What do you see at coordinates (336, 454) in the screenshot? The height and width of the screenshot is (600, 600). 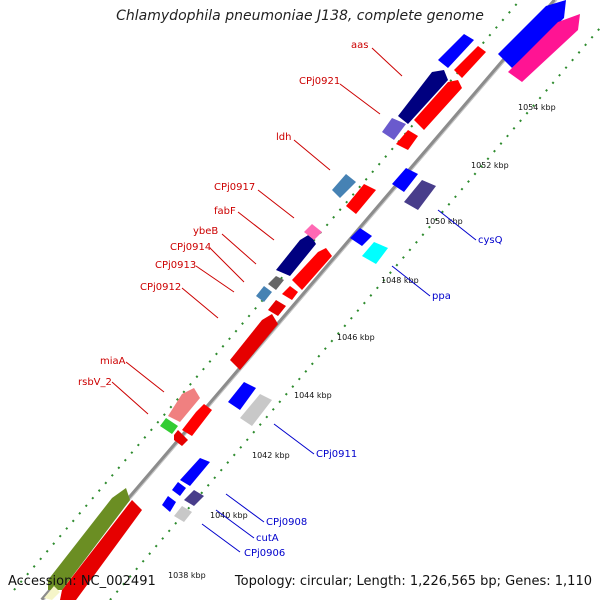 I see `gene-label: CPj0911` at bounding box center [336, 454].